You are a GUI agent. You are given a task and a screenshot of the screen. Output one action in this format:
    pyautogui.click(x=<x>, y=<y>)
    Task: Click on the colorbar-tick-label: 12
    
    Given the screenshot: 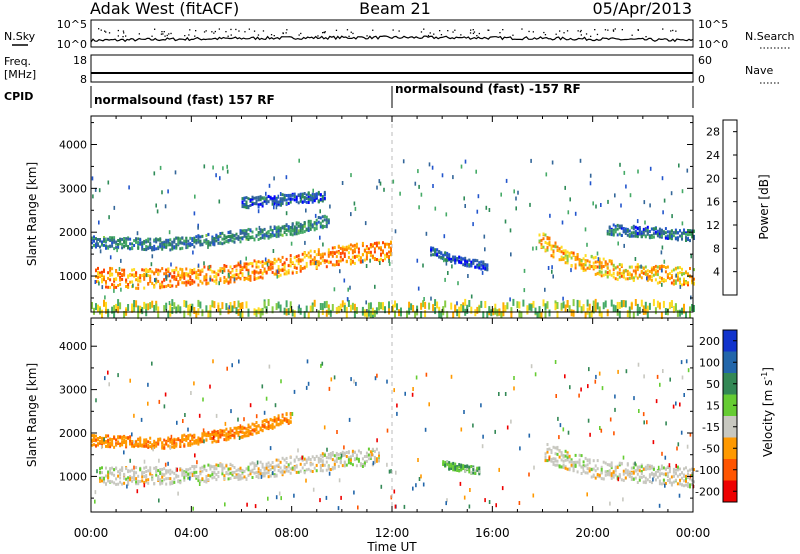 What is the action you would take?
    pyautogui.click(x=713, y=225)
    